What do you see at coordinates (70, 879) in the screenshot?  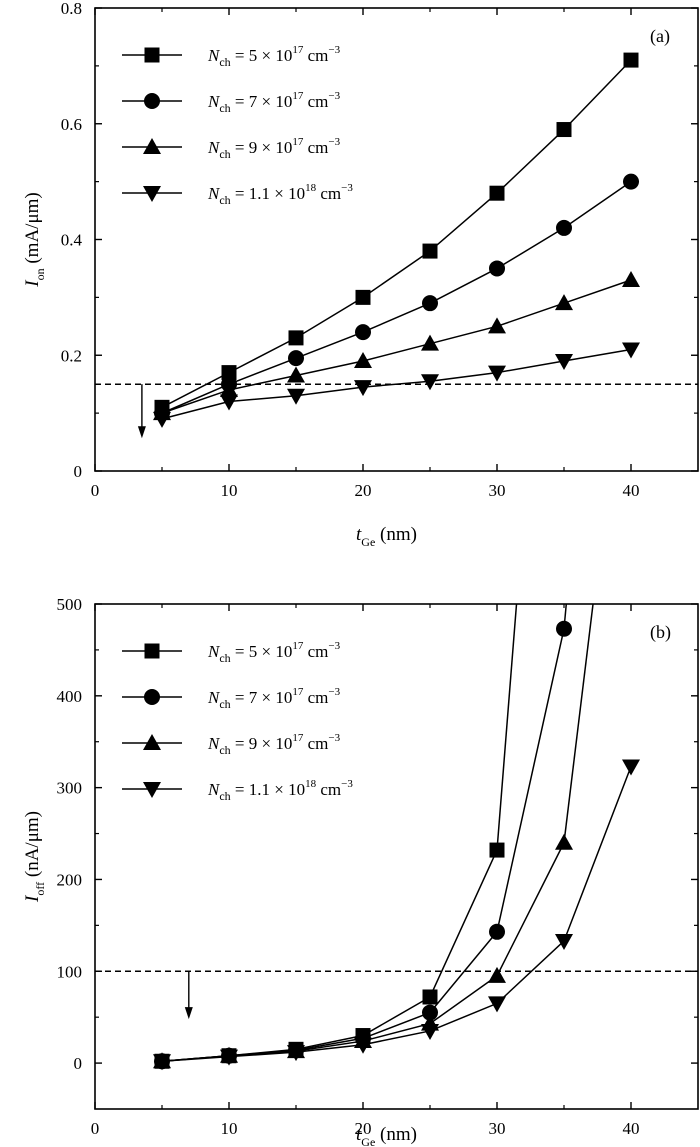 I see `y-tick-label: 200` at bounding box center [70, 879].